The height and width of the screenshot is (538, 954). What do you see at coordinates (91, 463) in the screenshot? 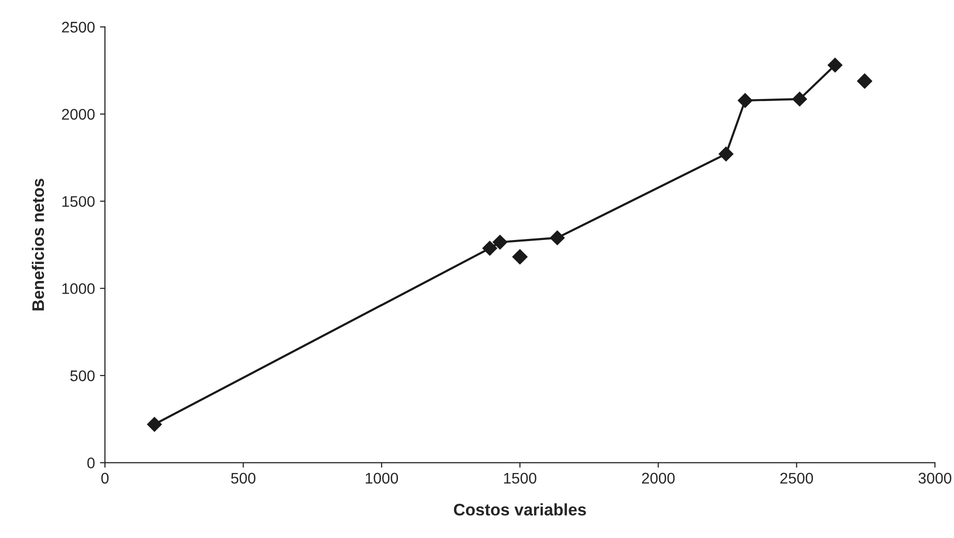
I see `y-tick-label: 0` at bounding box center [91, 463].